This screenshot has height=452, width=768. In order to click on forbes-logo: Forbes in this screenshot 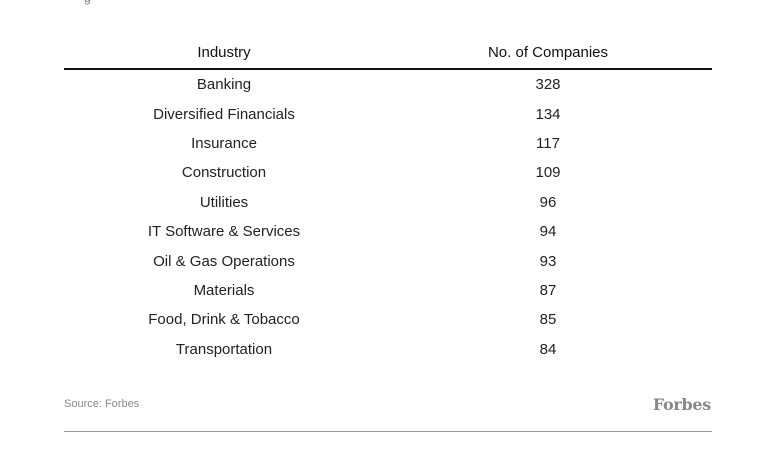, I will do `click(681, 404)`.